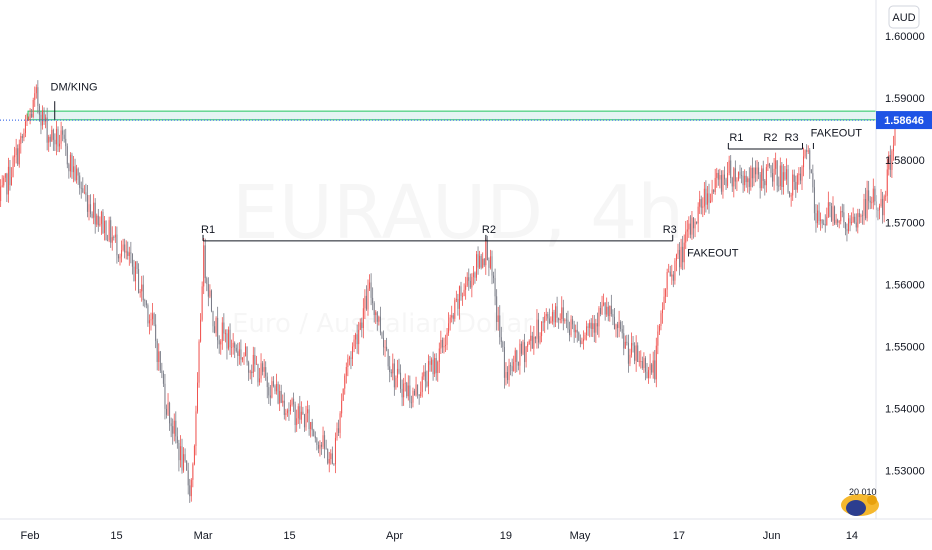 The image size is (932, 550). Describe the element at coordinates (440, 536) in the screenshot. I see `time-axis: Feb 15 Mar 15 Apr 19 May 17 Jun 14` at that location.